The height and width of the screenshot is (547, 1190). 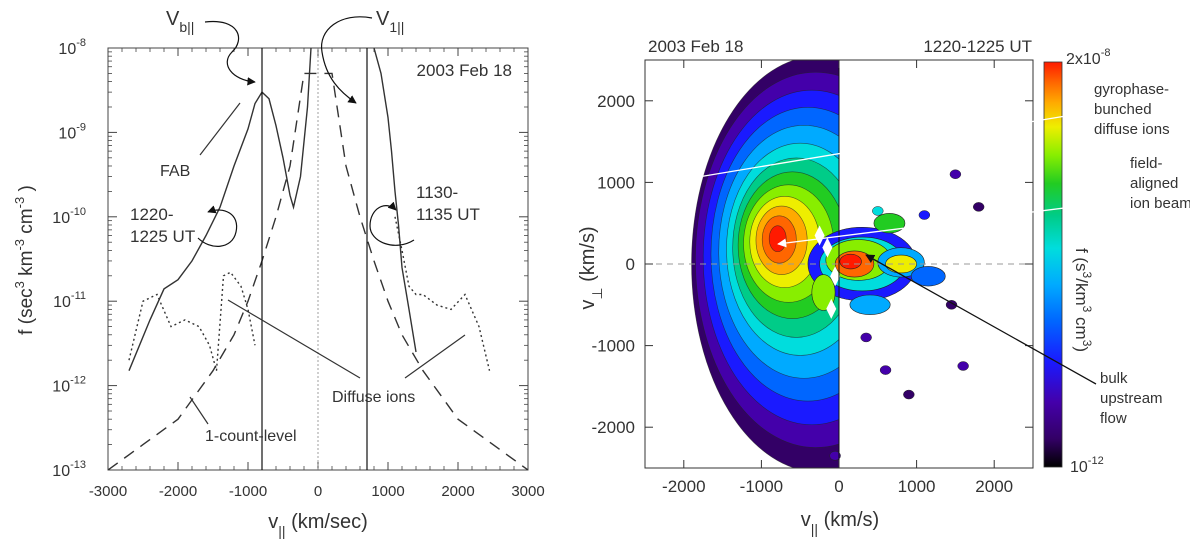 I want to click on x-tick-label: 3000, so click(x=527, y=491).